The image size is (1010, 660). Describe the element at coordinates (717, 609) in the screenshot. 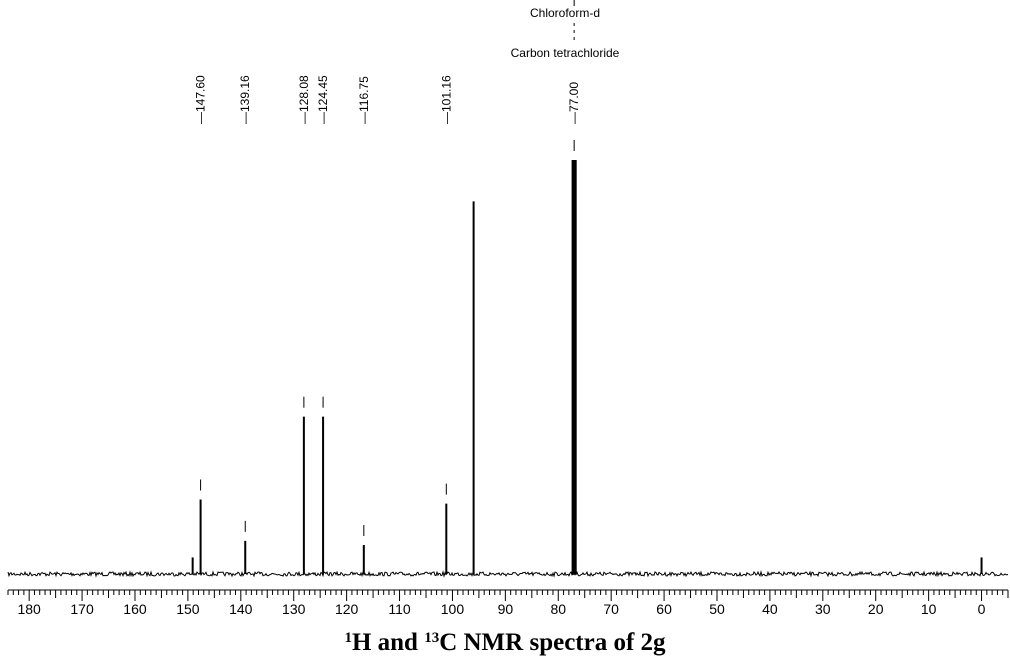

I see `x-tick-label-50: 50` at that location.